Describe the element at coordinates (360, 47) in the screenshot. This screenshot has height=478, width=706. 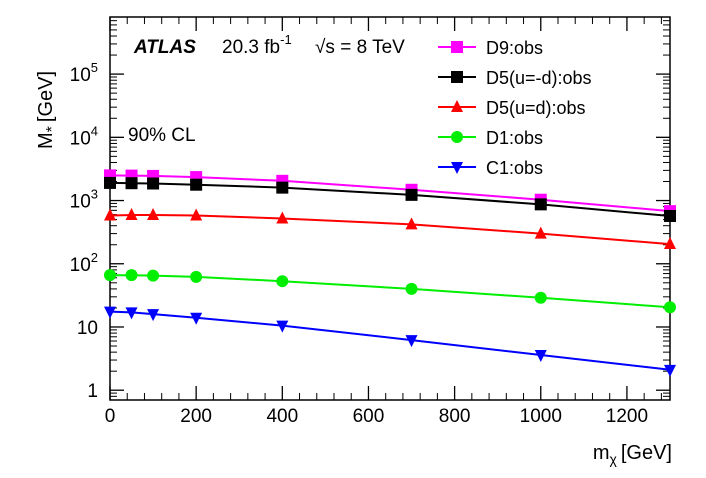
I see `energy-label: √s = 8 TeV` at that location.